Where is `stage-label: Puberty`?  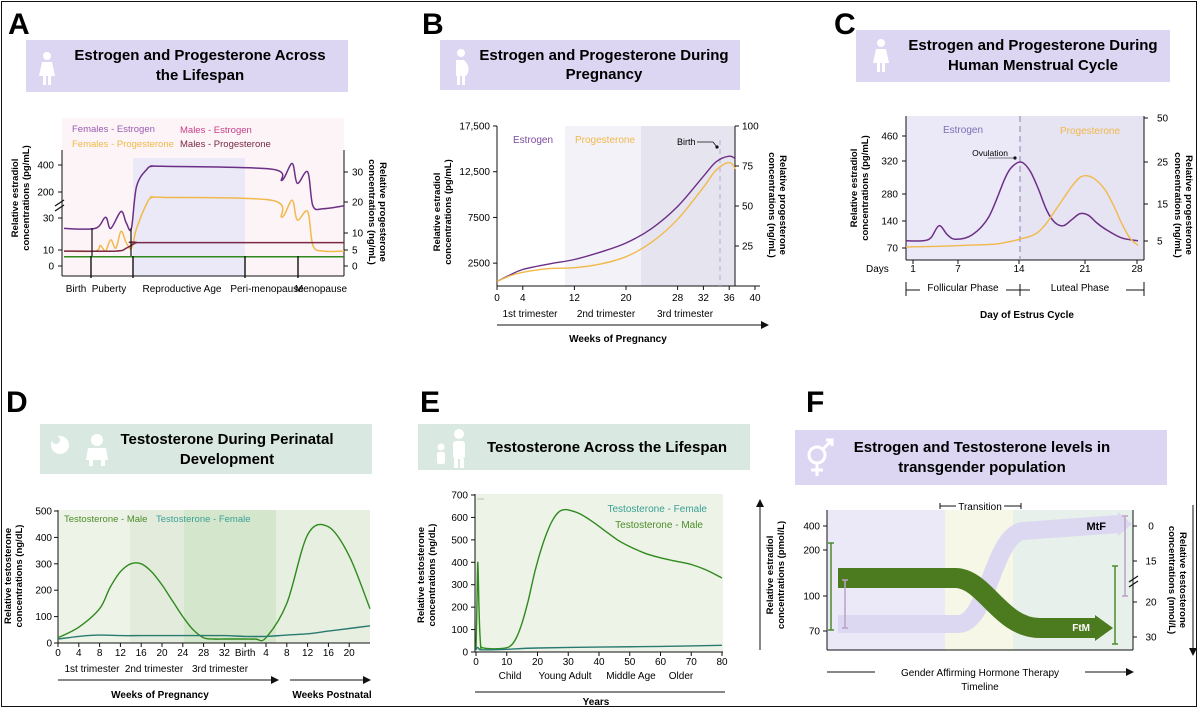
stage-label: Puberty is located at coordinates (109, 289).